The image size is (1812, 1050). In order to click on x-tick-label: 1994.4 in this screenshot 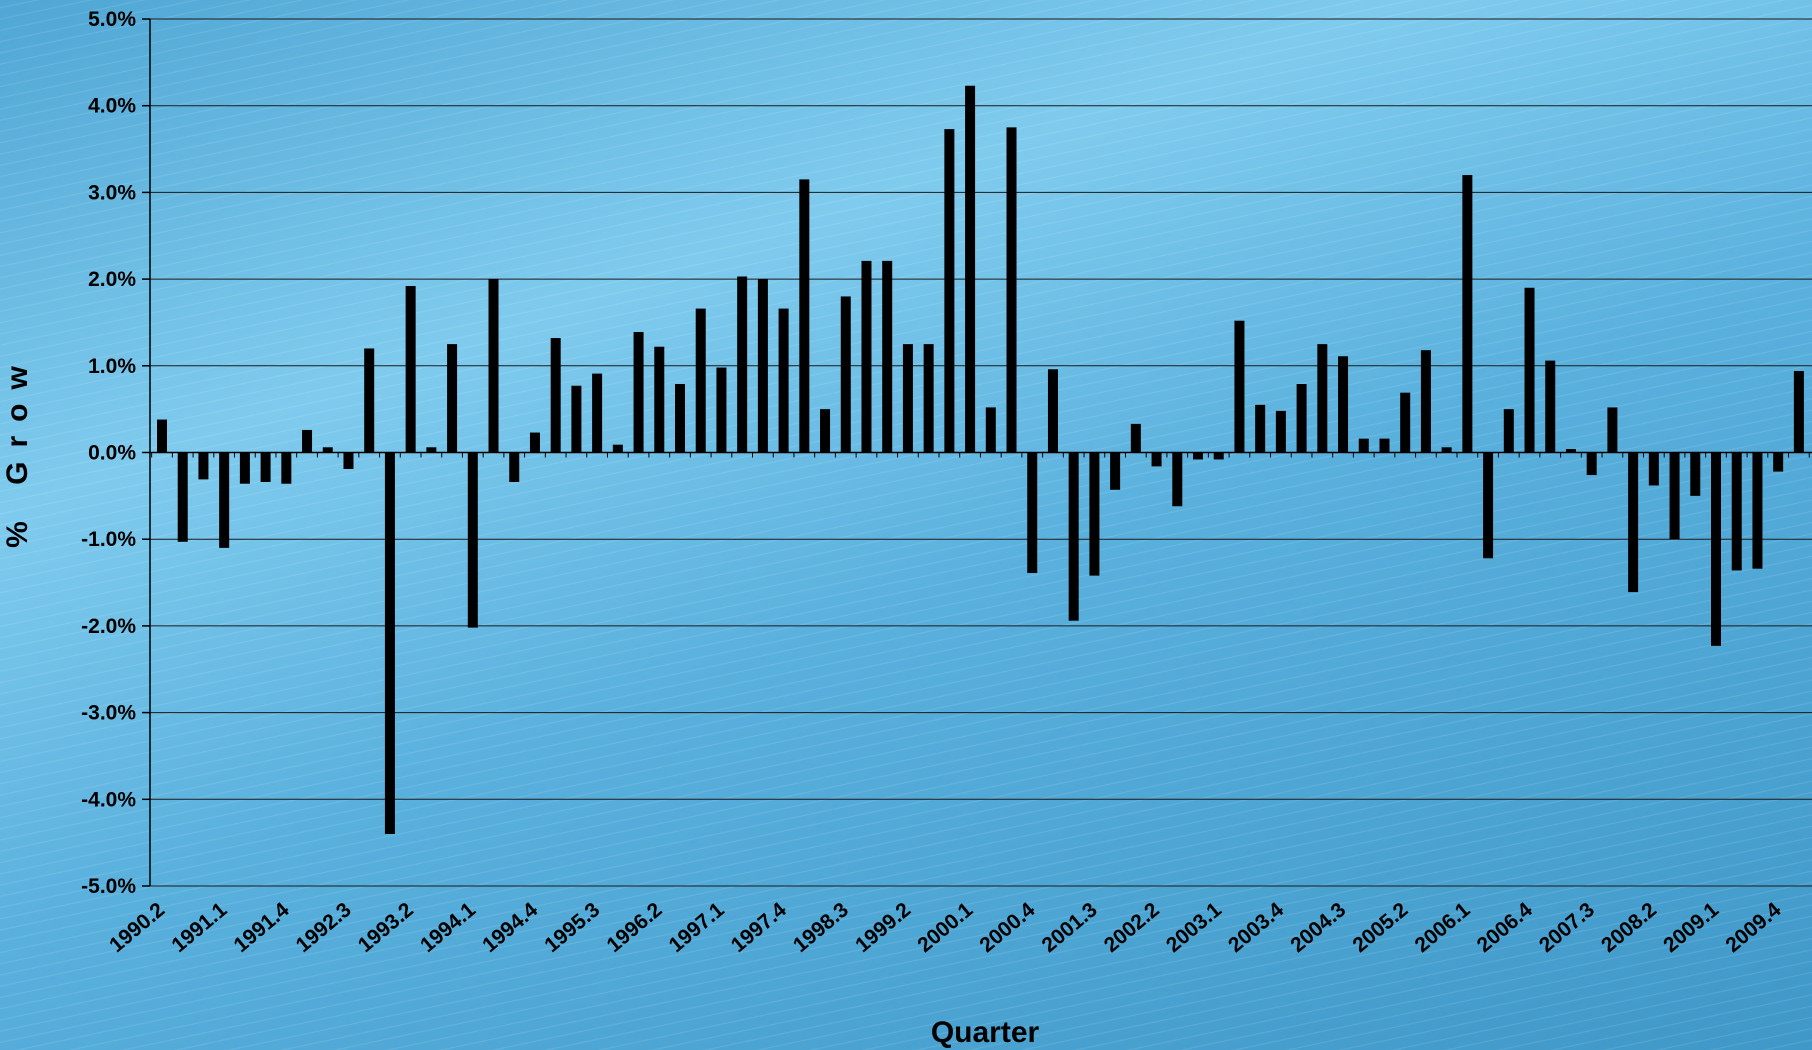, I will do `click(510, 927)`.